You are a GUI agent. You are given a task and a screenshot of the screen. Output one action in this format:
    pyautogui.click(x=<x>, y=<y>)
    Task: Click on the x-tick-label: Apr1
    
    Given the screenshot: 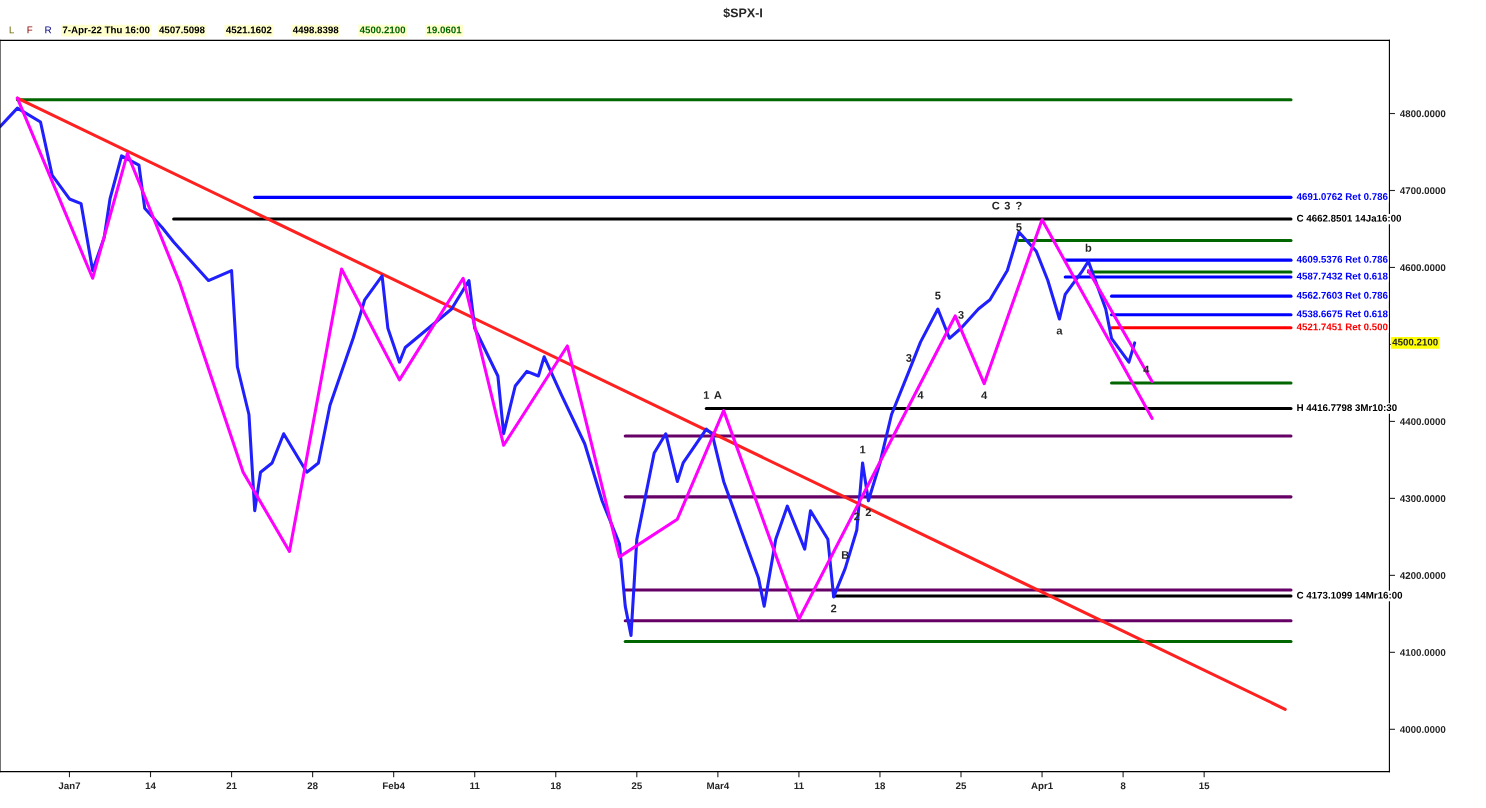 What is the action you would take?
    pyautogui.click(x=1042, y=787)
    